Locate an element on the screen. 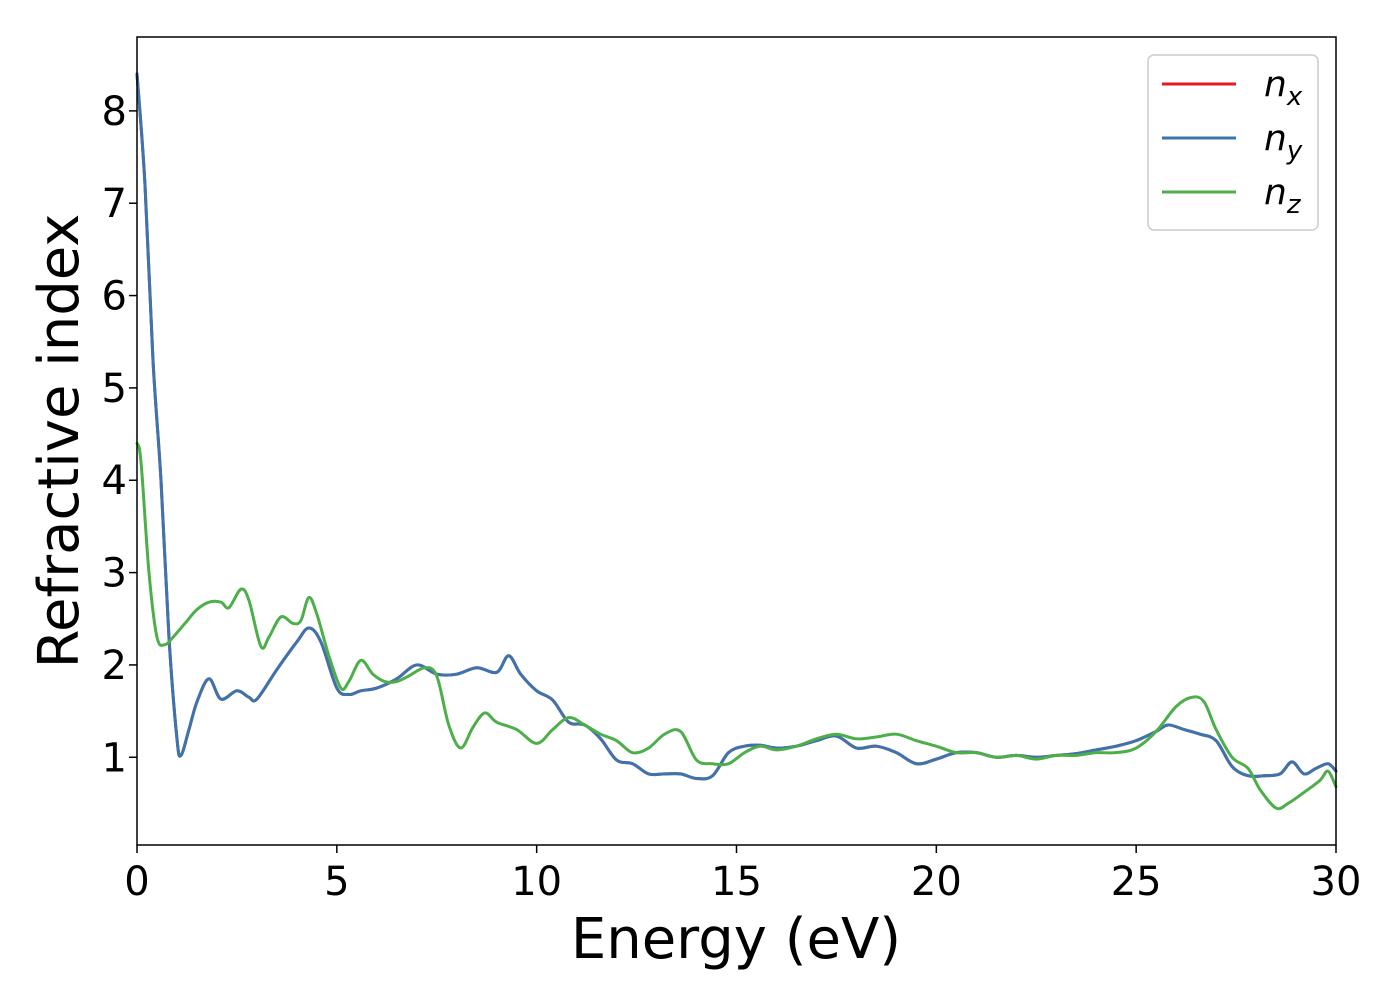 Image resolution: width=1400 pixels, height=1000 pixels. x-tick-label: 25 is located at coordinates (1136, 882).